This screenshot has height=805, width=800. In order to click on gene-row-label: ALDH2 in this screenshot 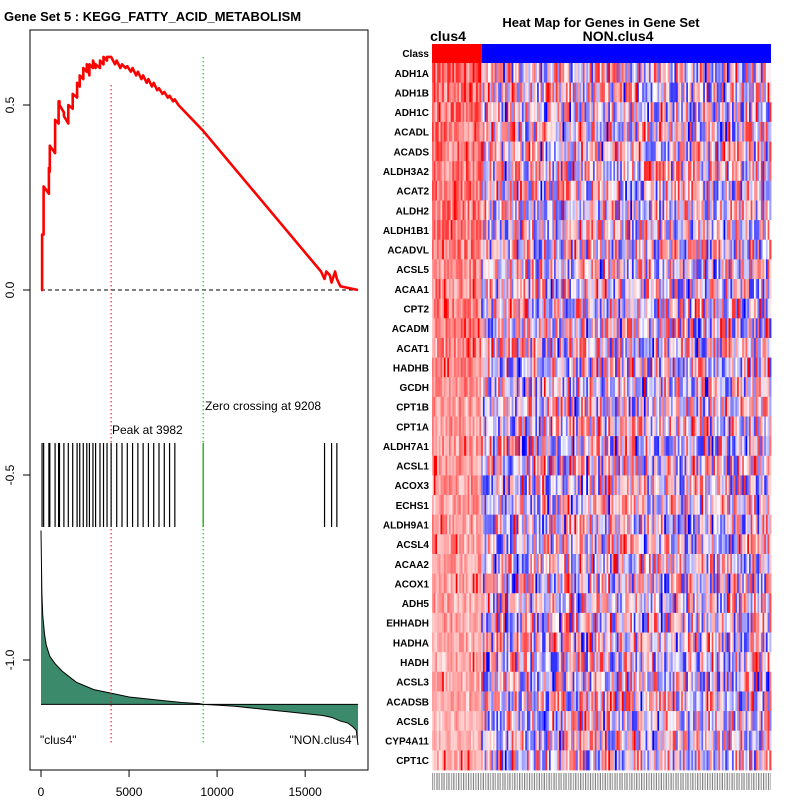, I will do `click(413, 211)`.